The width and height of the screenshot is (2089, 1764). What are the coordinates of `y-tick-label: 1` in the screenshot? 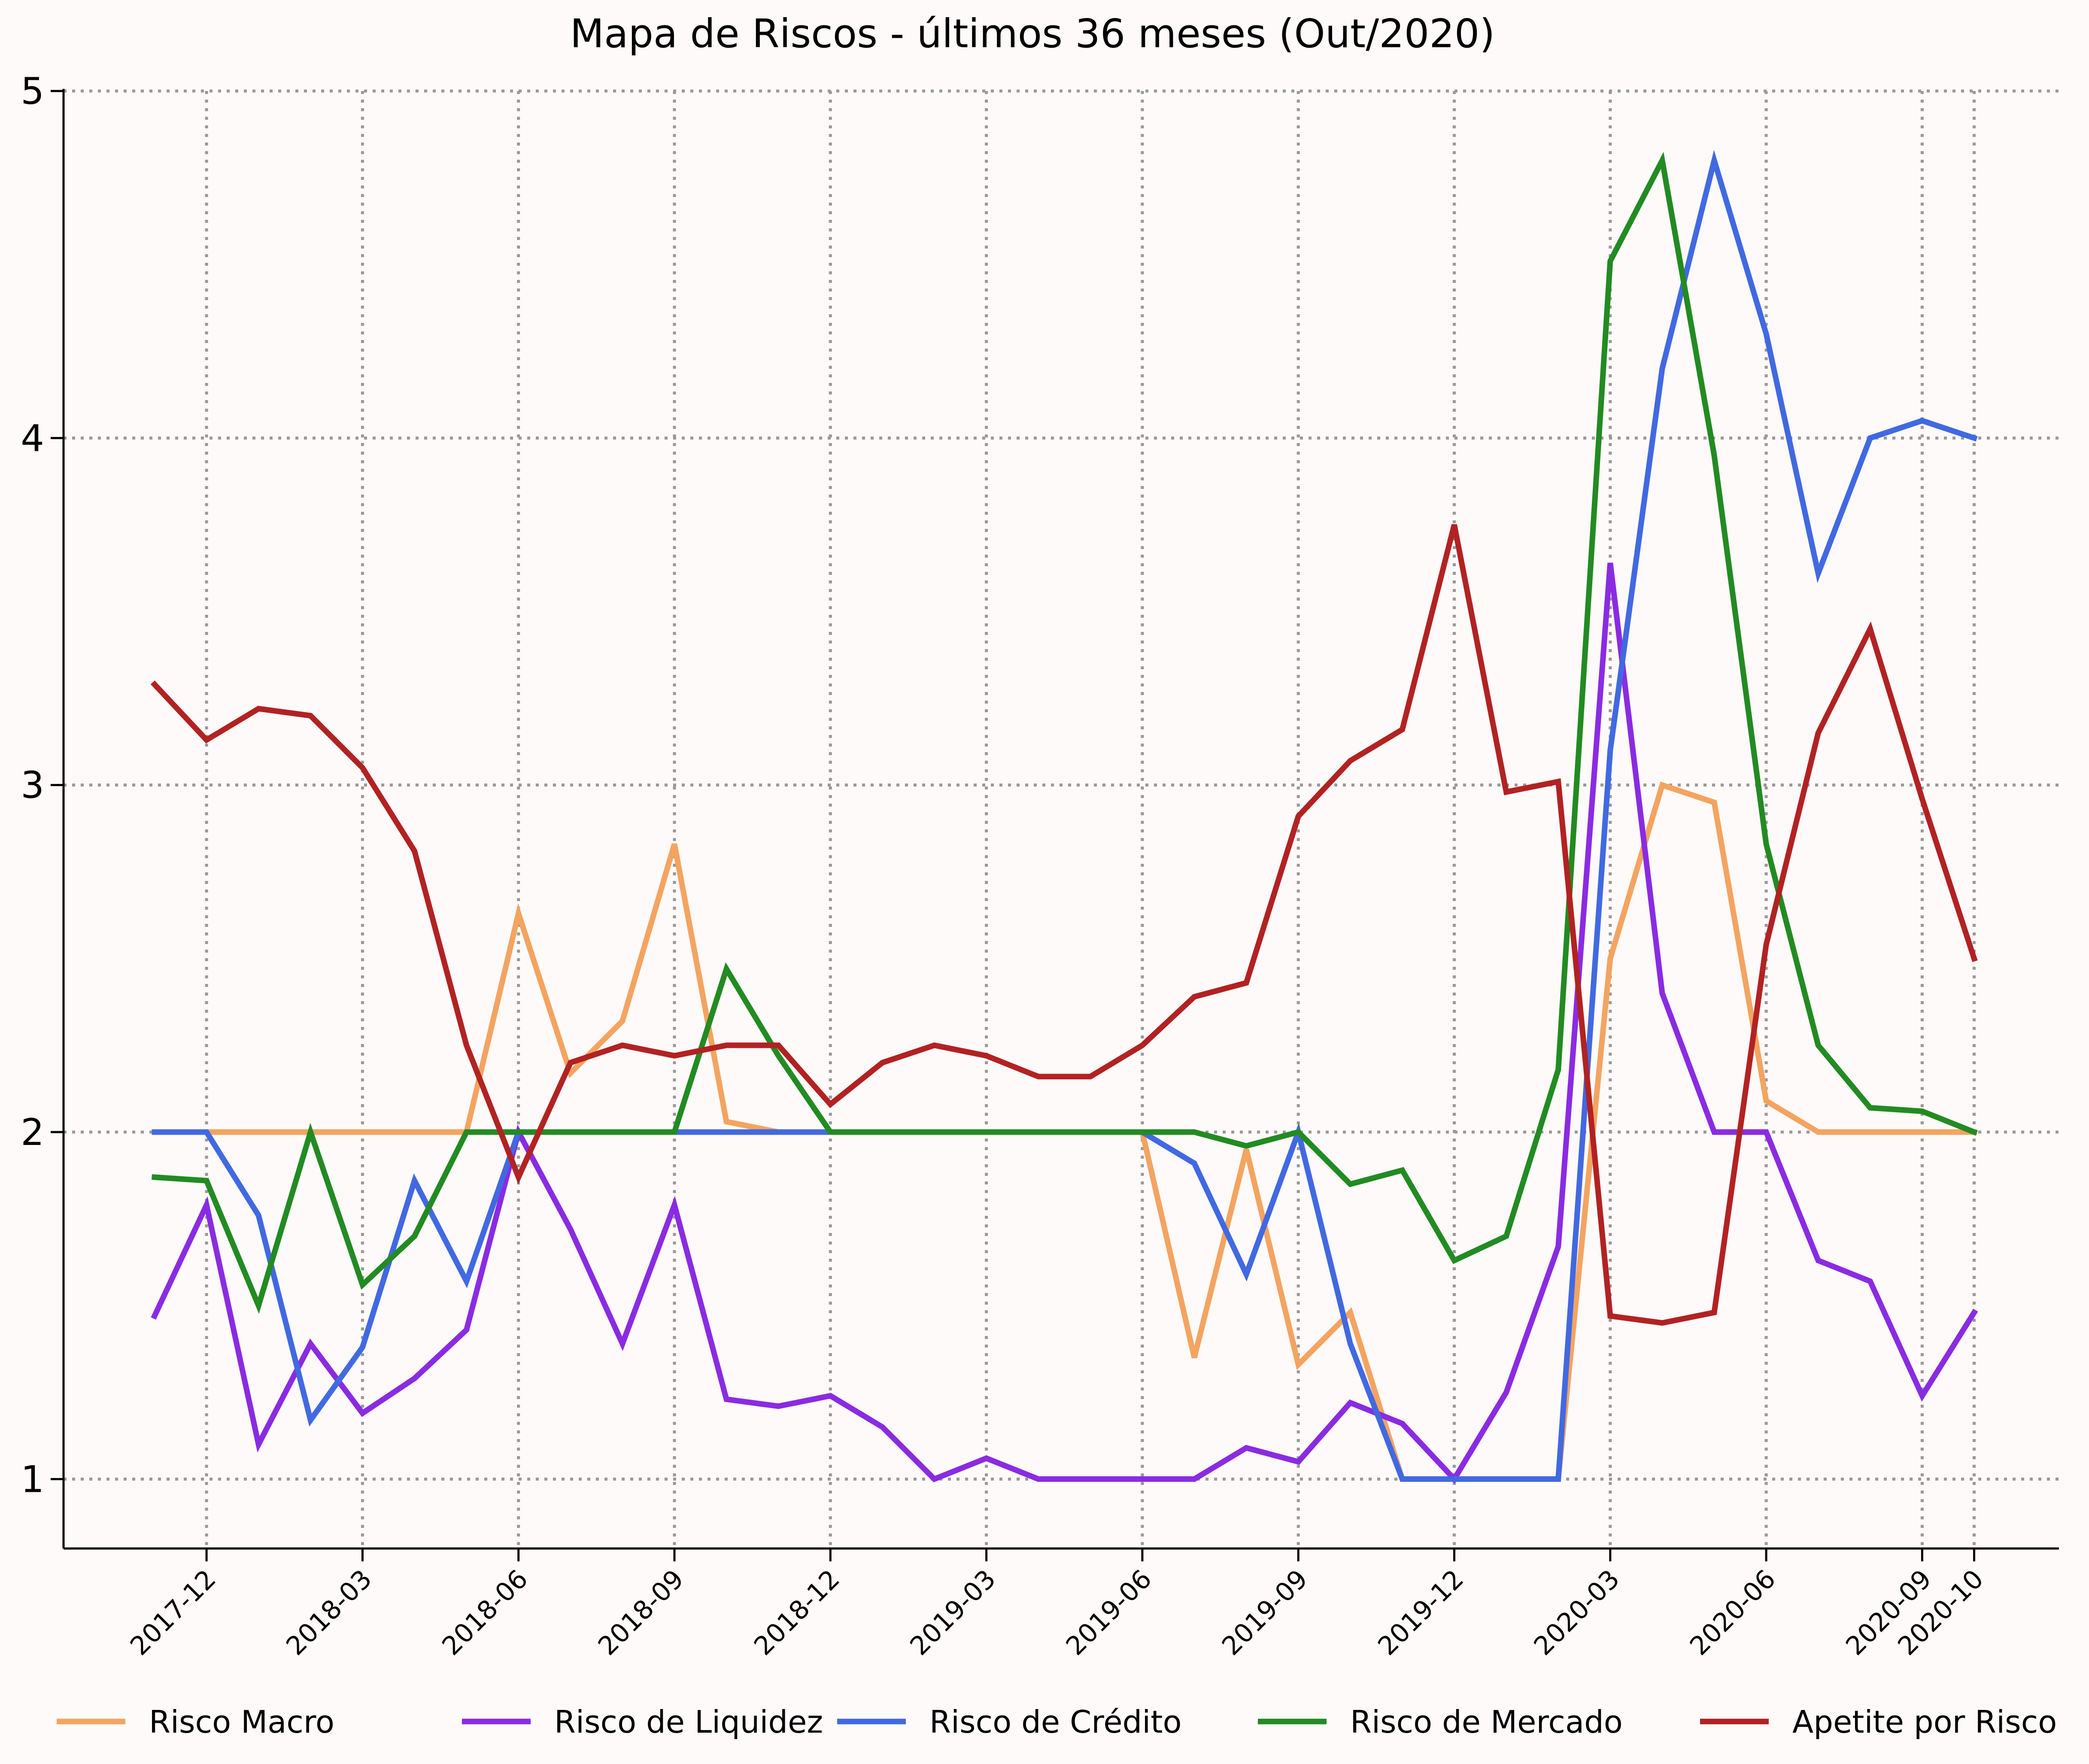 It's located at (32, 1479).